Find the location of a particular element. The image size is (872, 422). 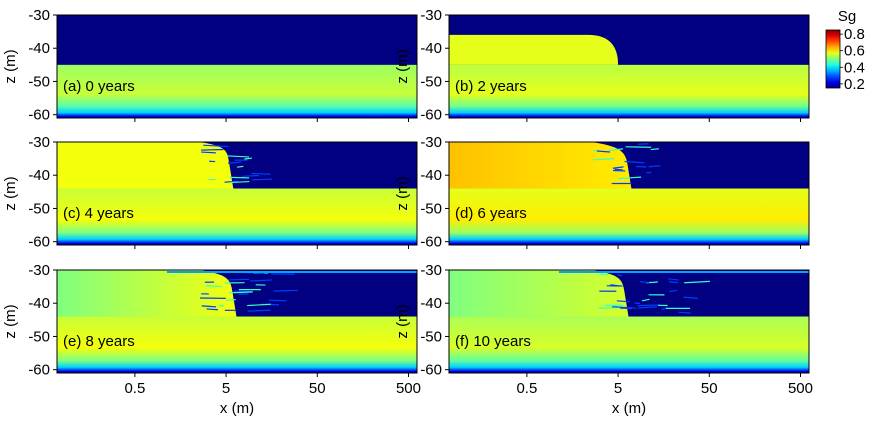

colorbar-tick-label: 0.8 is located at coordinates (854, 34).